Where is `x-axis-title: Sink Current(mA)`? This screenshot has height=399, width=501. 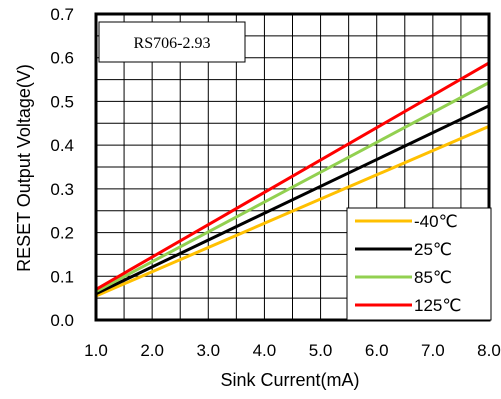 x-axis-title: Sink Current(mA) is located at coordinates (289, 380).